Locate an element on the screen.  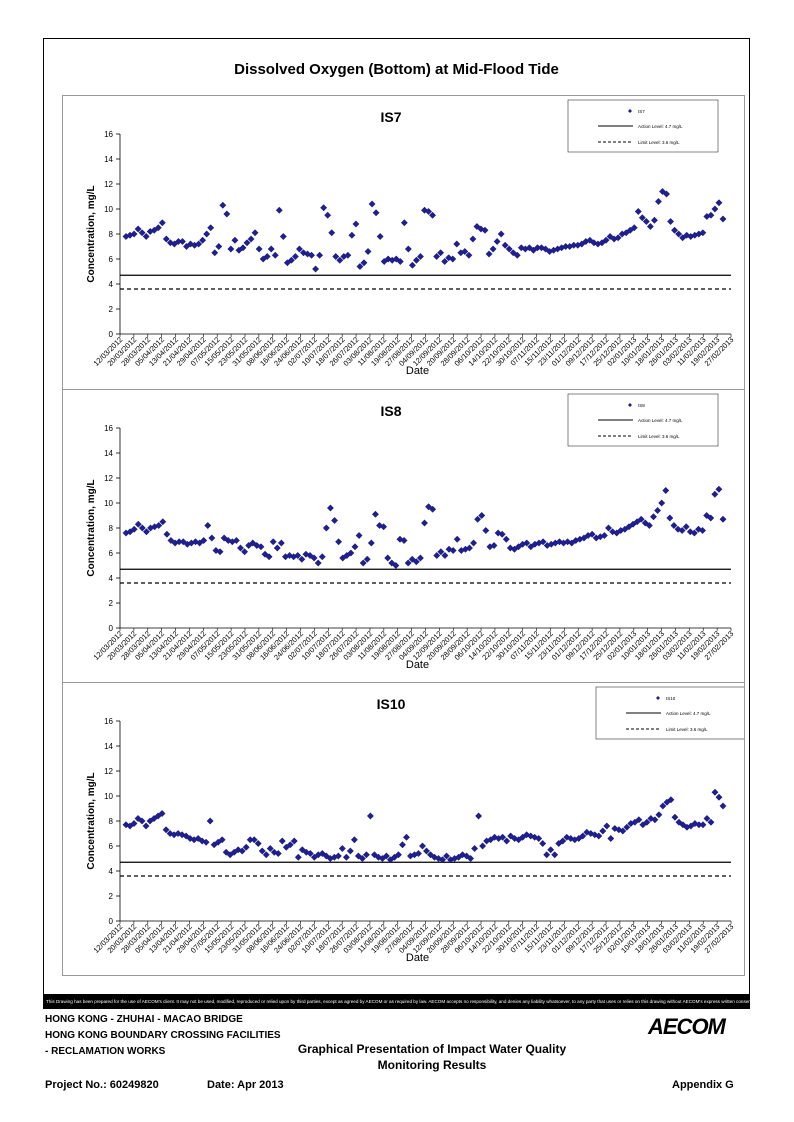
legend-series-label: IS8 is located at coordinates (641, 405).